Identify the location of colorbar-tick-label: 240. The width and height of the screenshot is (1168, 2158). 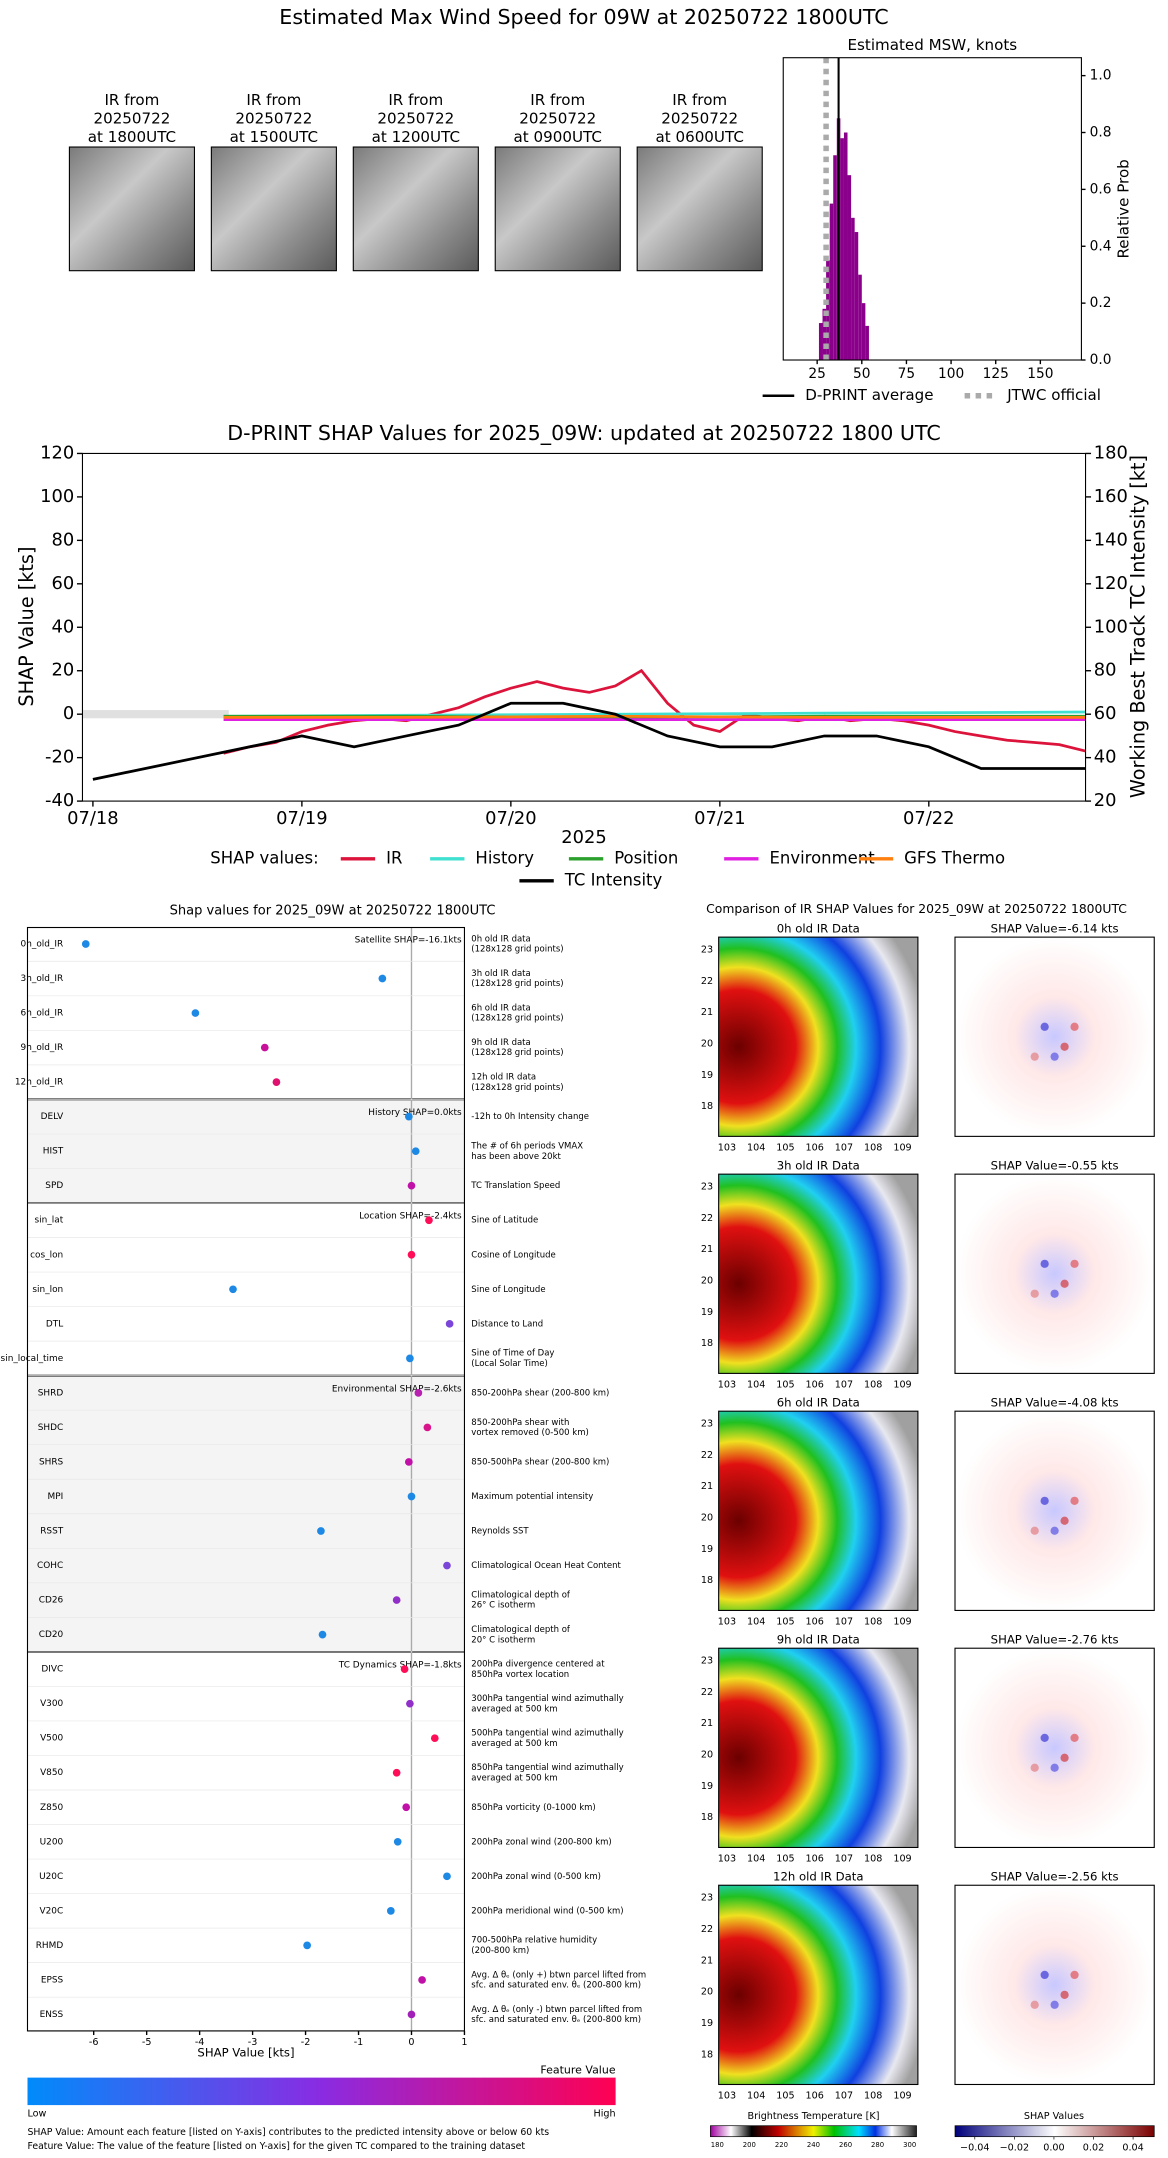
(813, 2145).